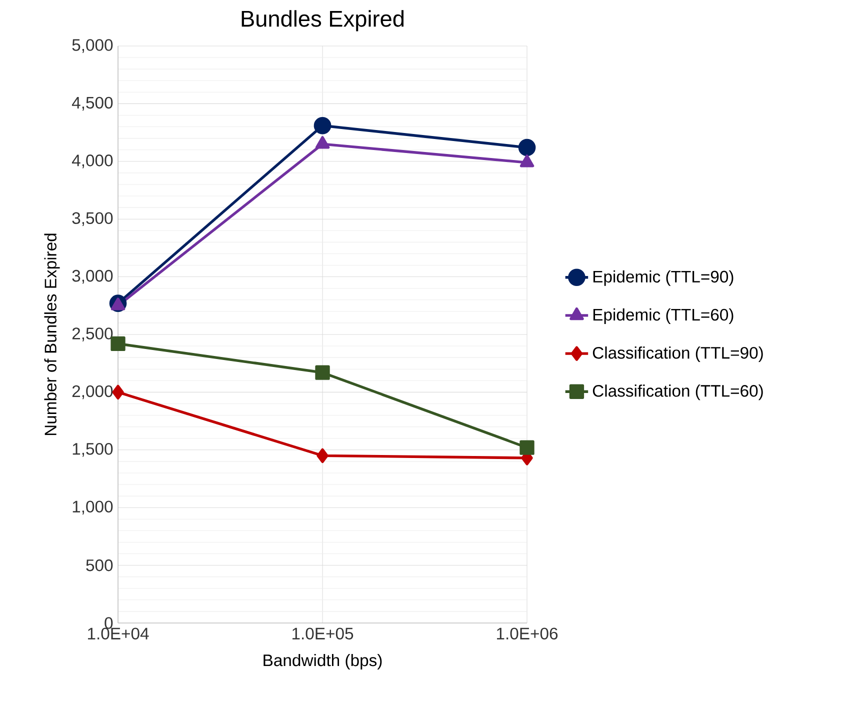 This screenshot has height=707, width=868. I want to click on y-tick-label: 2,500, so click(92, 335).